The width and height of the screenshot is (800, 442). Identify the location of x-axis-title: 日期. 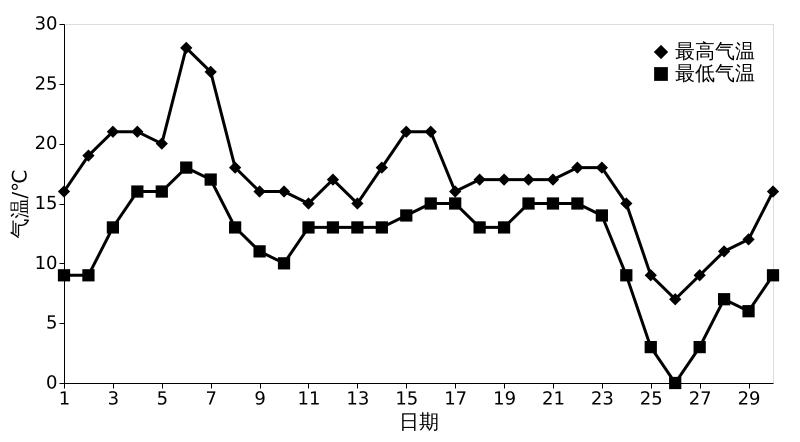
(419, 422).